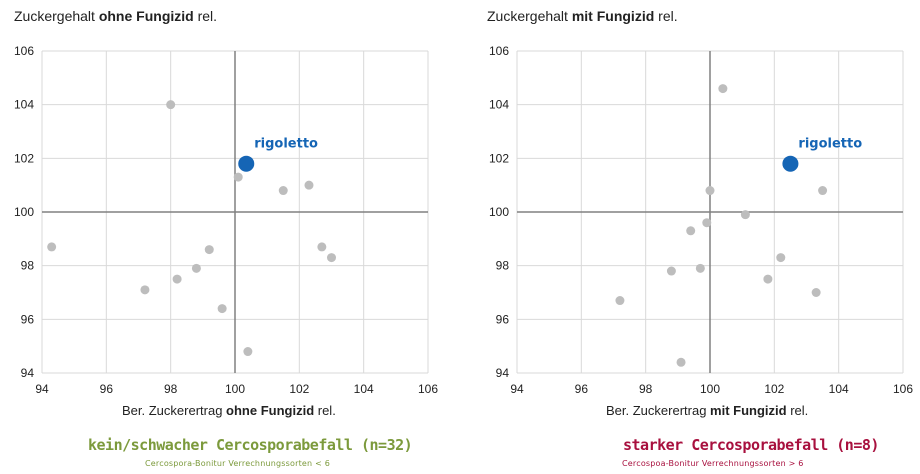 The image size is (920, 474). Describe the element at coordinates (713, 463) in the screenshot. I see `infestation-subheading: Cercospoa-Bonitur Verrechnungssorten > 6` at that location.